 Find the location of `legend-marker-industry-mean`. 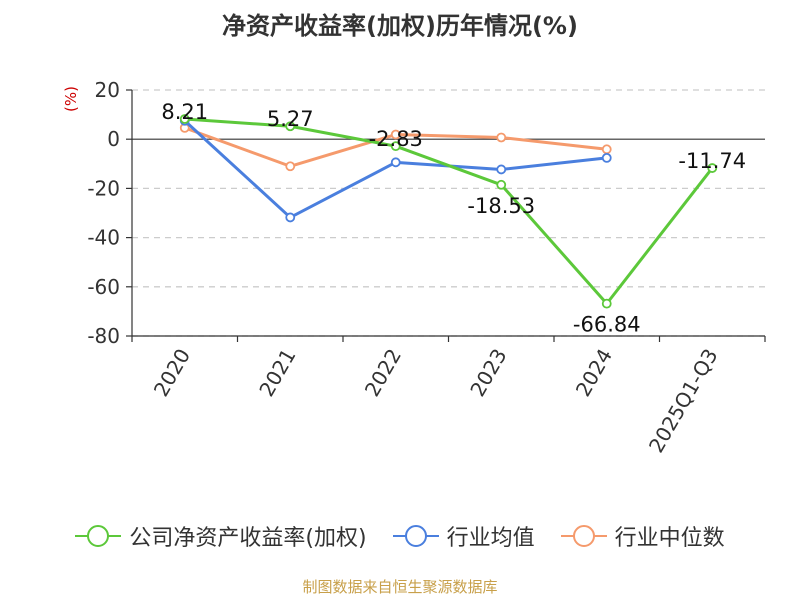

legend-marker-industry-mean is located at coordinates (415, 536).